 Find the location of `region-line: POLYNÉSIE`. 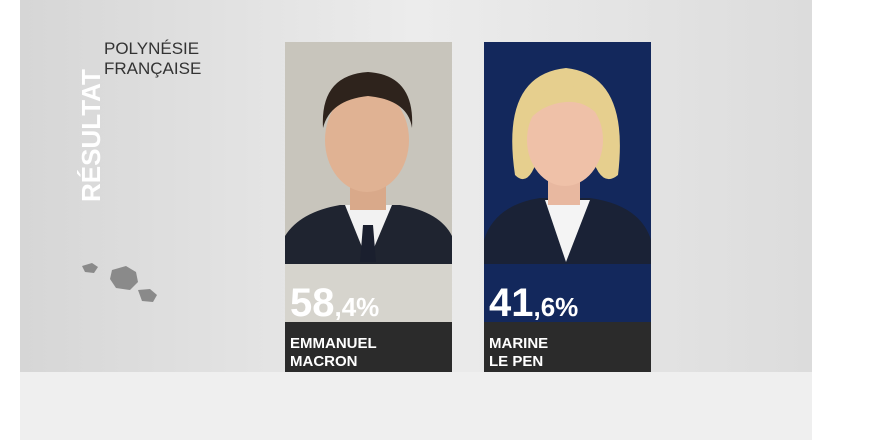

region-line: POLYNÉSIE is located at coordinates (151, 48).